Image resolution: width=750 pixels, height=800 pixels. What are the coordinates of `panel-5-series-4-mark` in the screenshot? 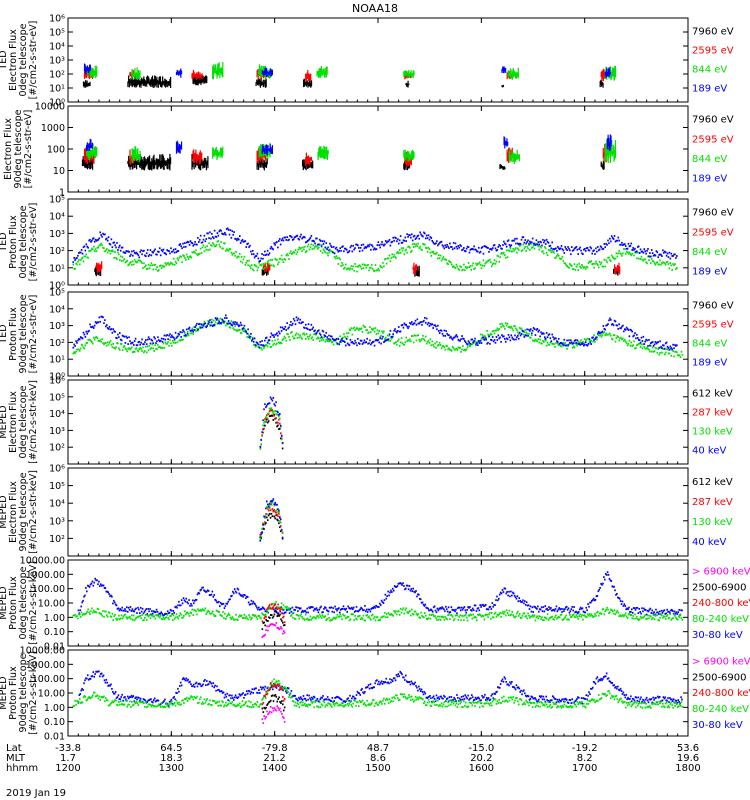 It's located at (260, 446).